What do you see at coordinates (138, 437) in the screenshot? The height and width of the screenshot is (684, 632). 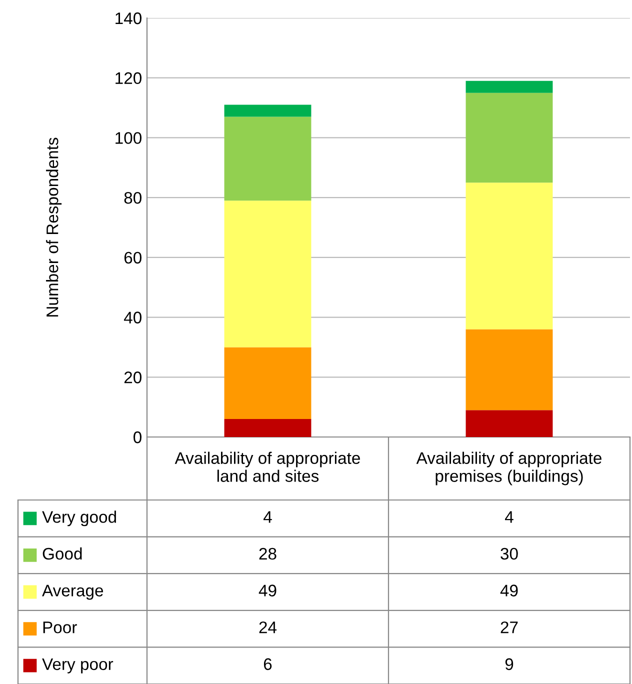 I see `y-tick-label: 0` at bounding box center [138, 437].